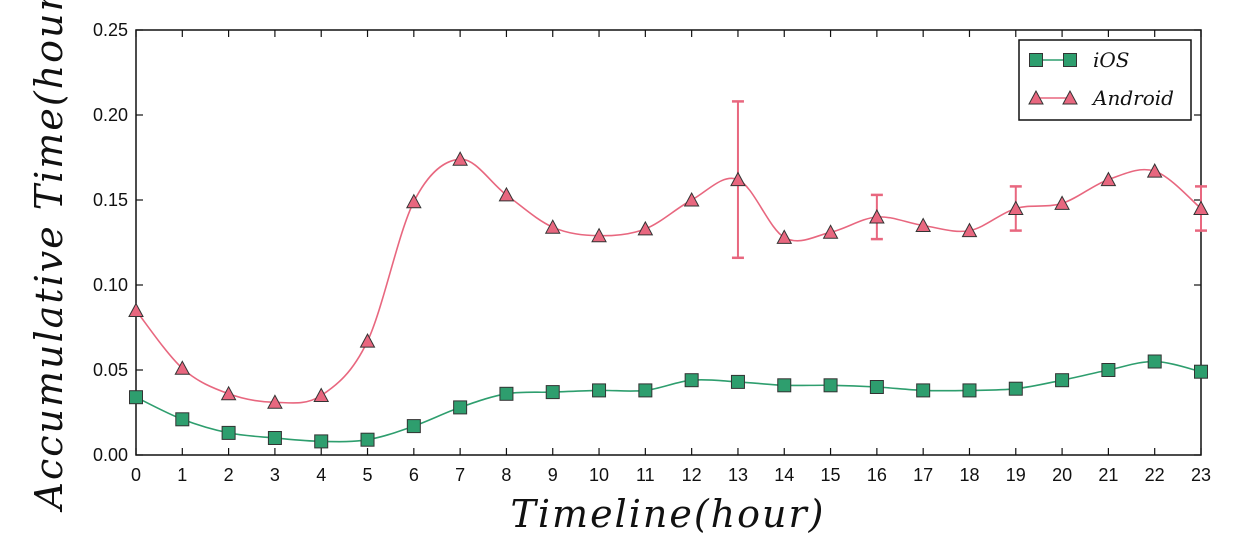 The height and width of the screenshot is (556, 1241). Describe the element at coordinates (49, 256) in the screenshot. I see `y-axis-title: Accumulative Time(hour)` at that location.